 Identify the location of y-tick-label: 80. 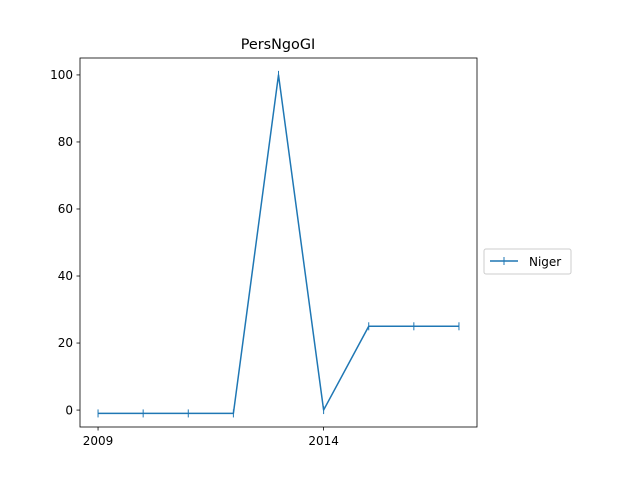
(65, 142).